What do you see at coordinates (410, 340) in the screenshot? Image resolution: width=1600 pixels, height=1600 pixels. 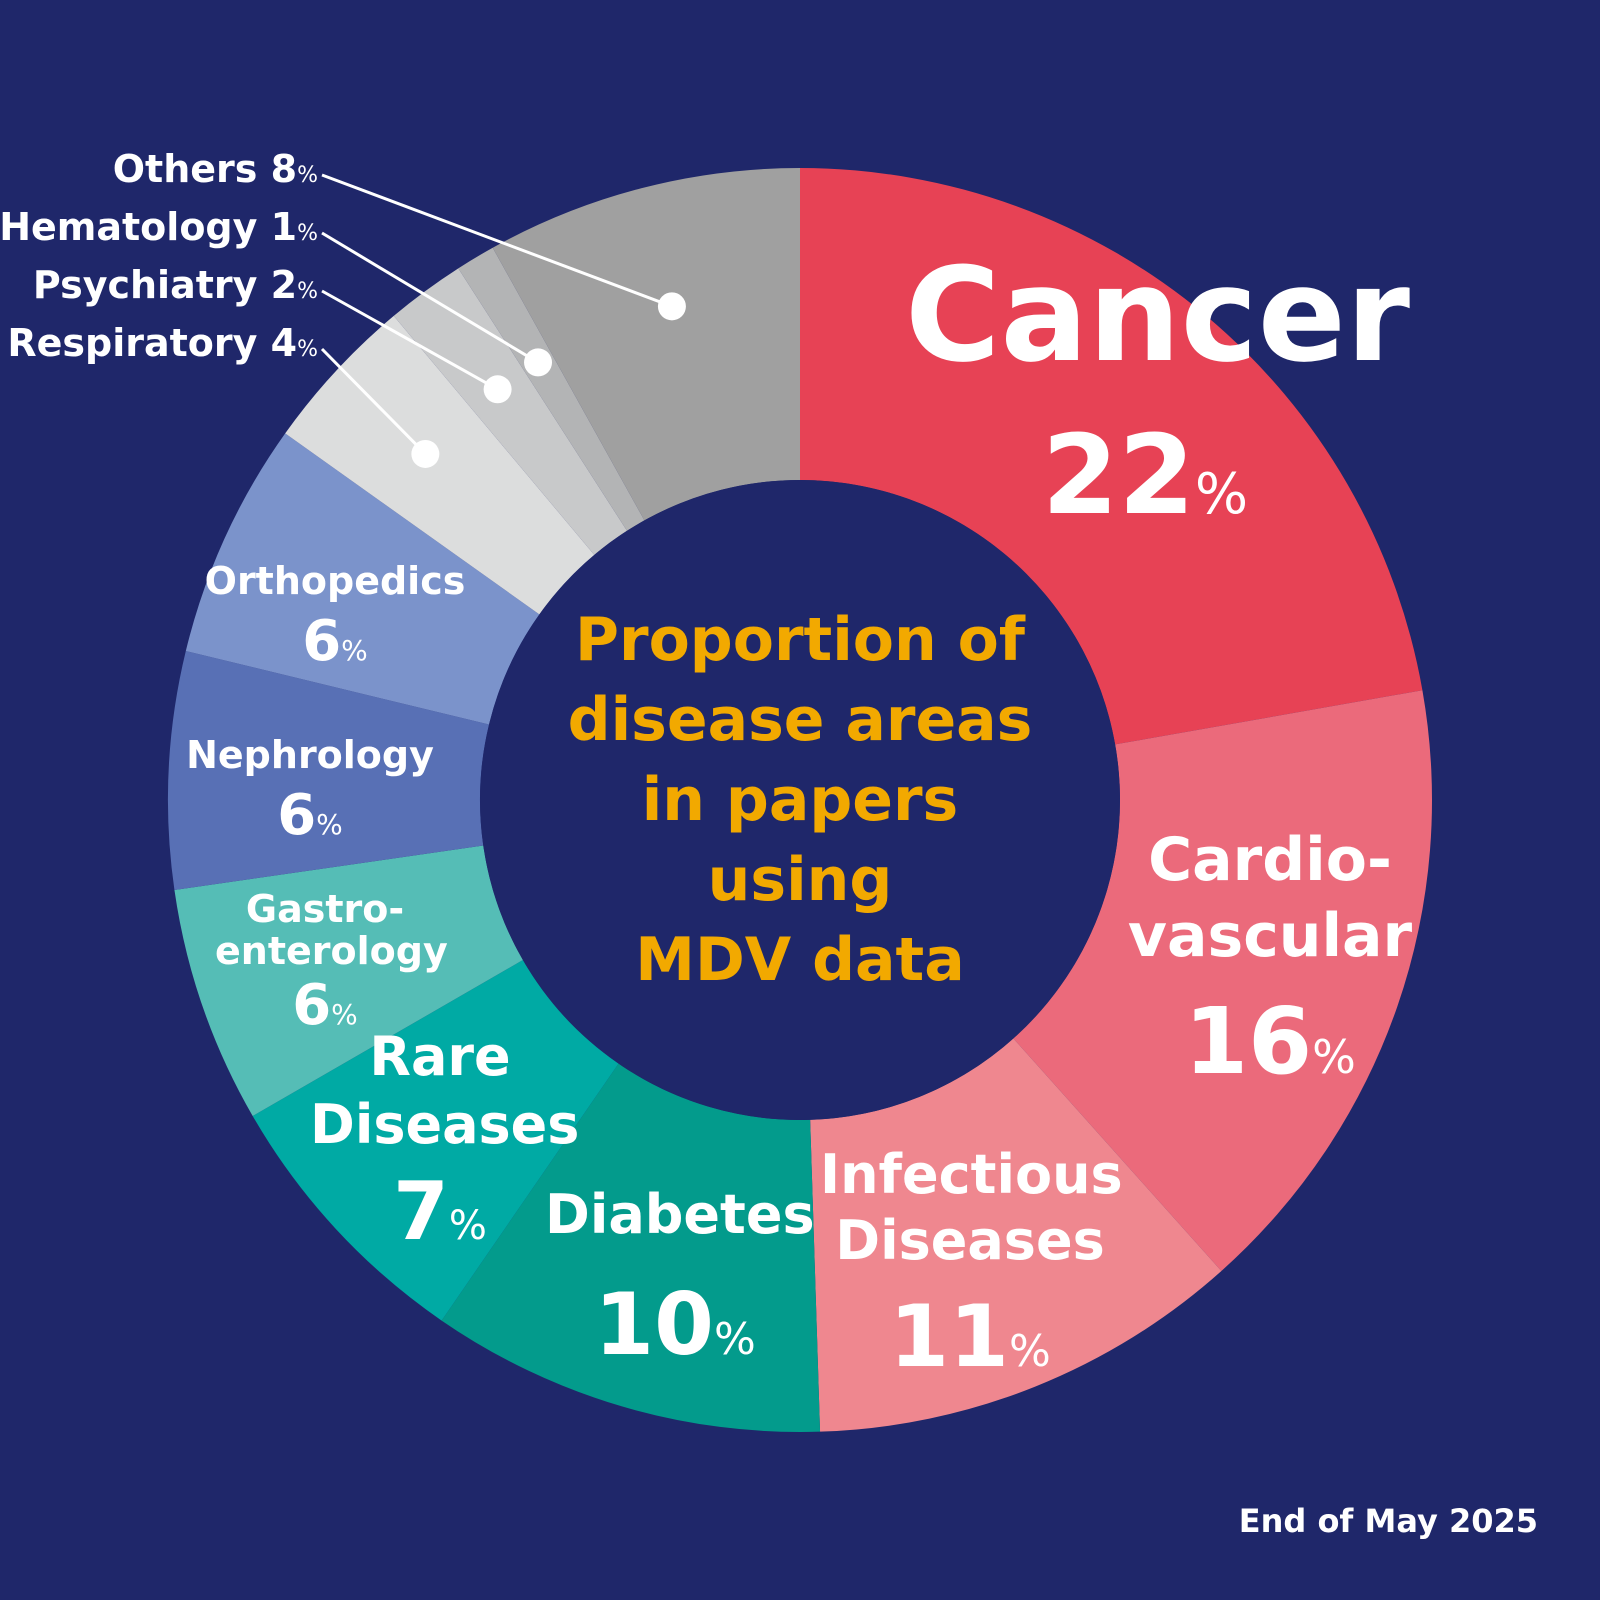 I see `leader-line-psych` at bounding box center [410, 340].